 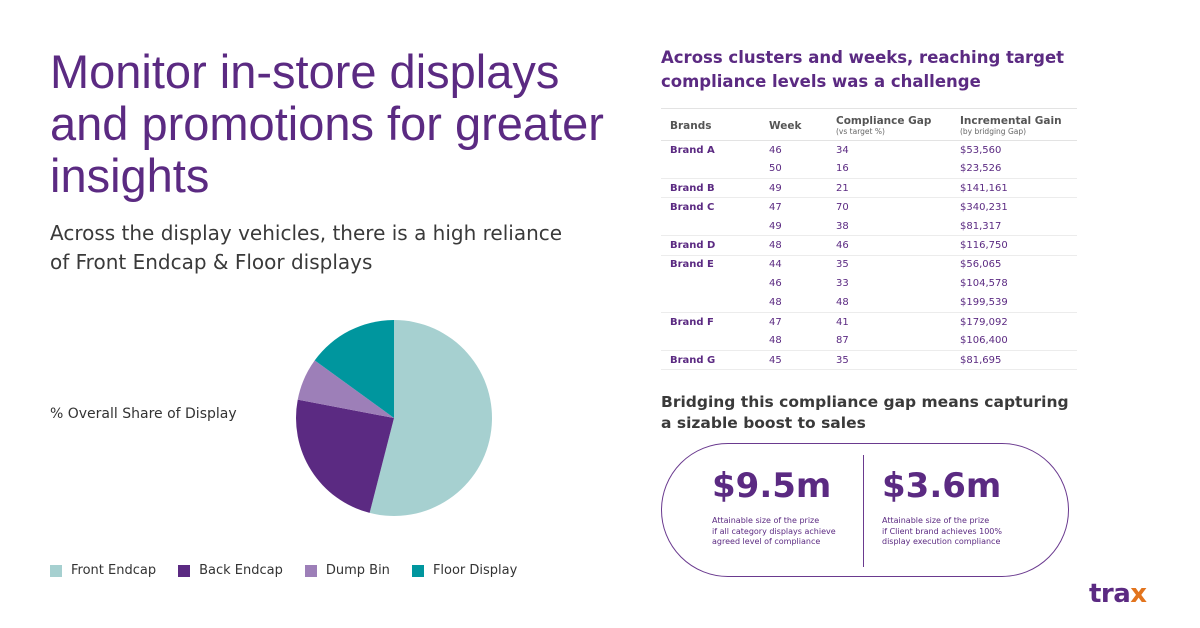 I want to click on pie-slice-back-endcap, so click(x=345, y=456).